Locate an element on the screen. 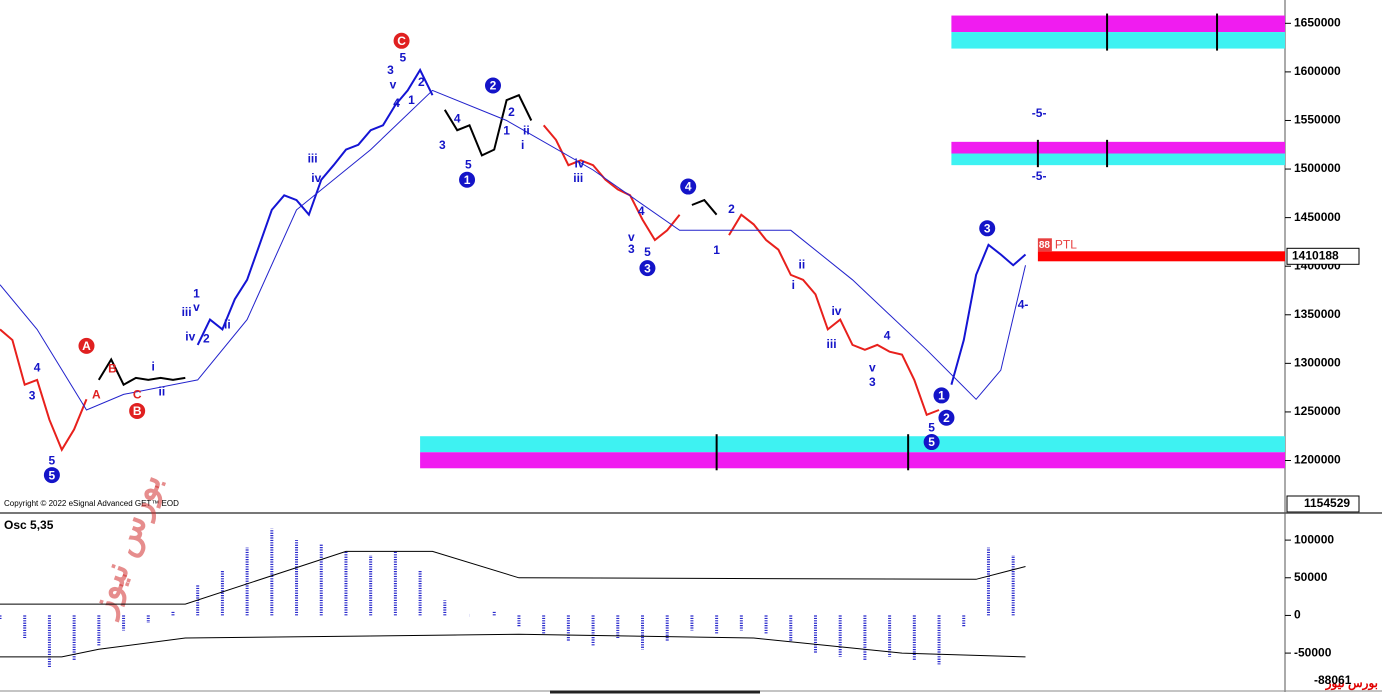  ptl-label: PTL is located at coordinates (1066, 244).